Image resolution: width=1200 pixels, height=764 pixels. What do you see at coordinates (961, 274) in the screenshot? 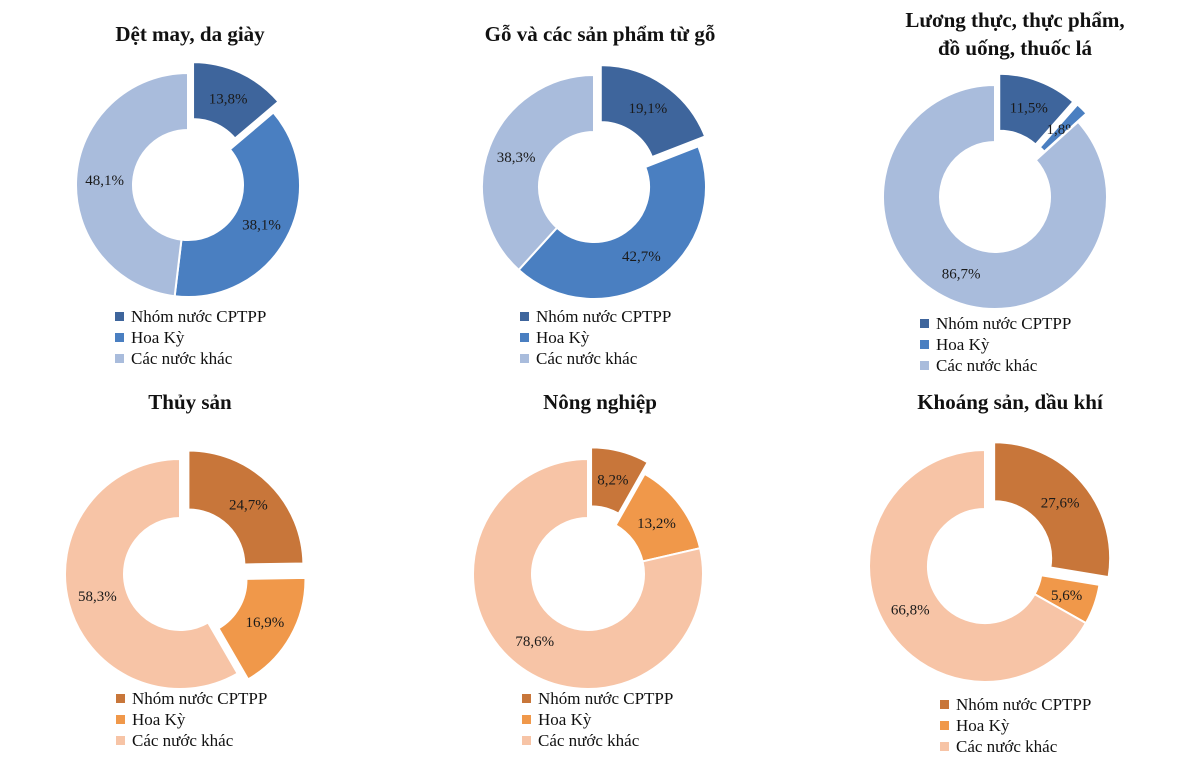
I see `data-label: 86,7%` at bounding box center [961, 274].